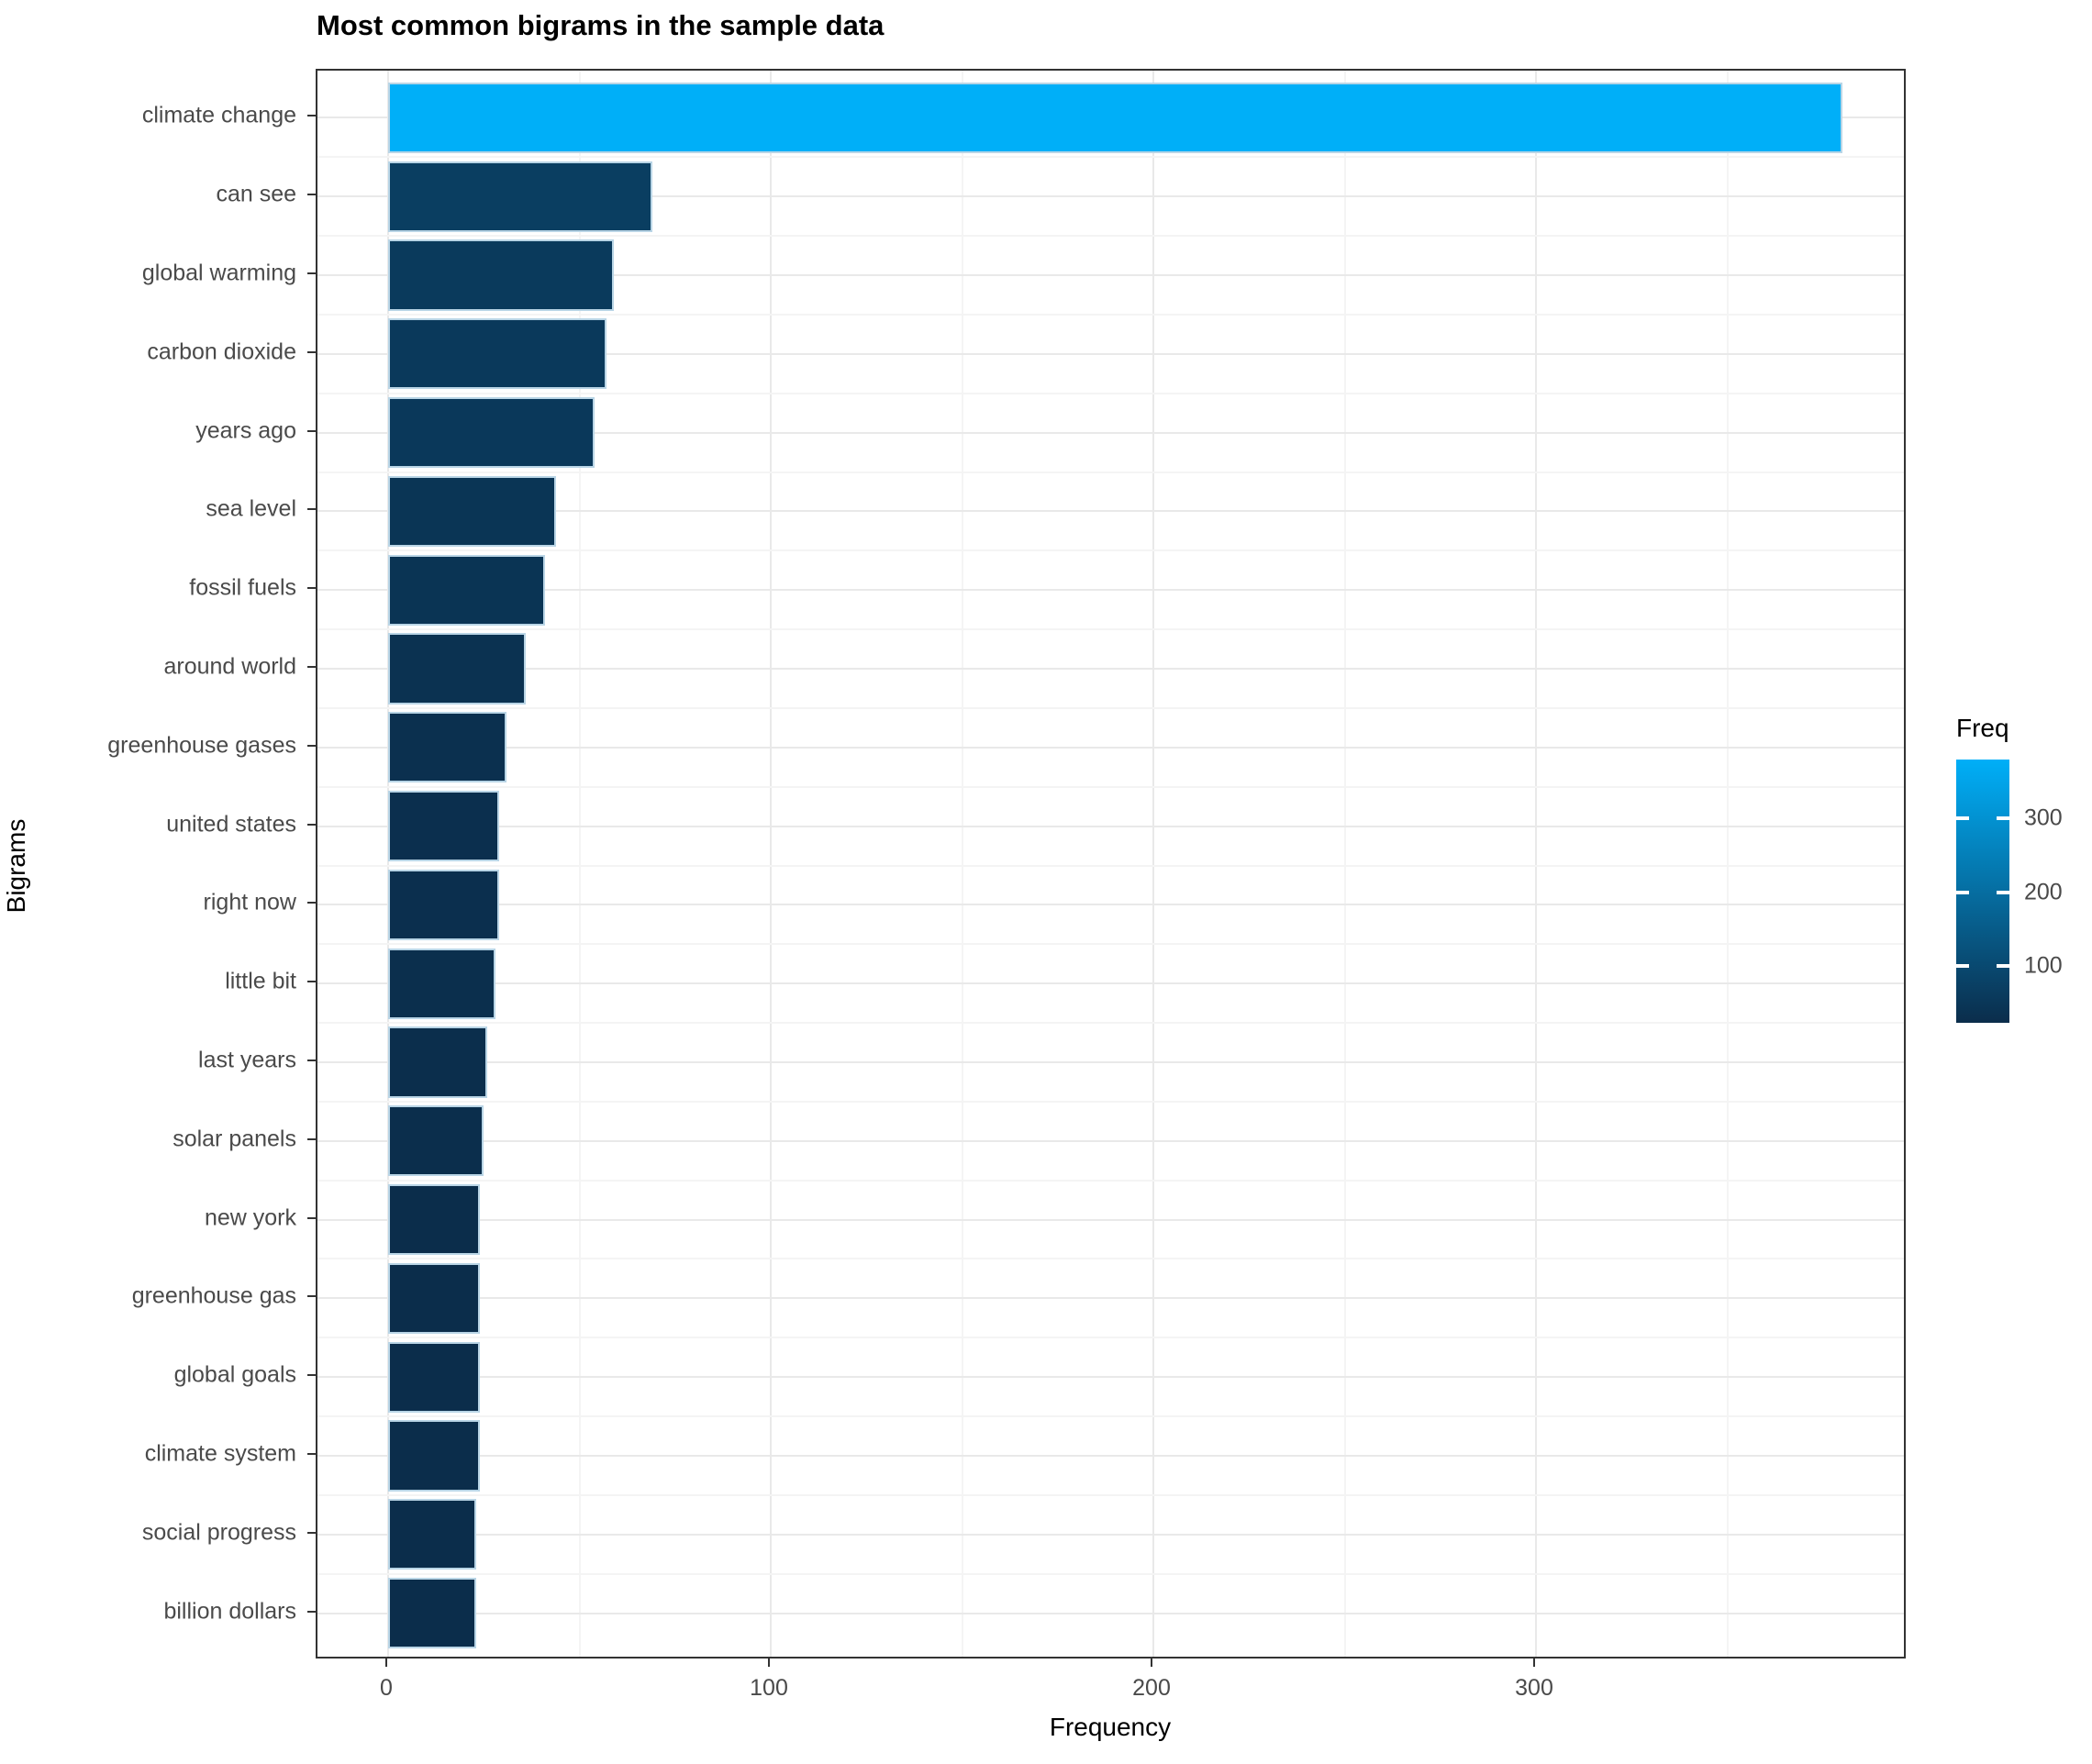 The image size is (2092, 1764). What do you see at coordinates (2044, 817) in the screenshot?
I see `legend-tick-label: 300` at bounding box center [2044, 817].